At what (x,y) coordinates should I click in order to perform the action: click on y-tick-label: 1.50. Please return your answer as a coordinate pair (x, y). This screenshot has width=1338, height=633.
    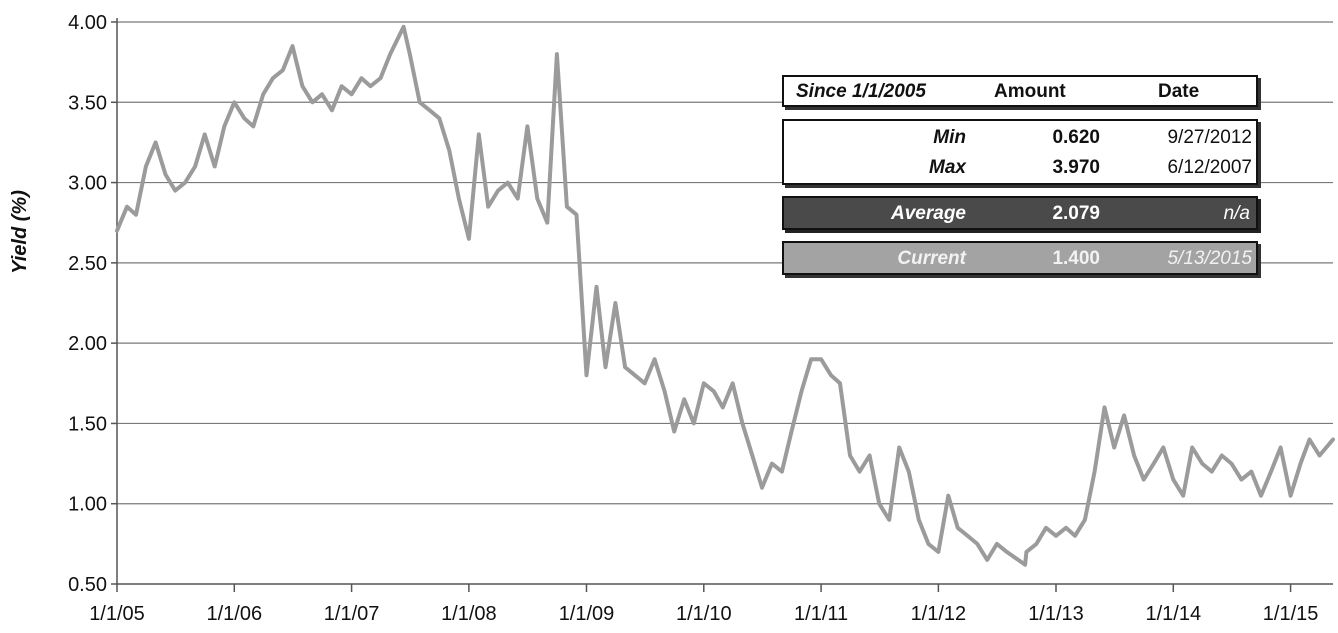
    Looking at the image, I should click on (87, 424).